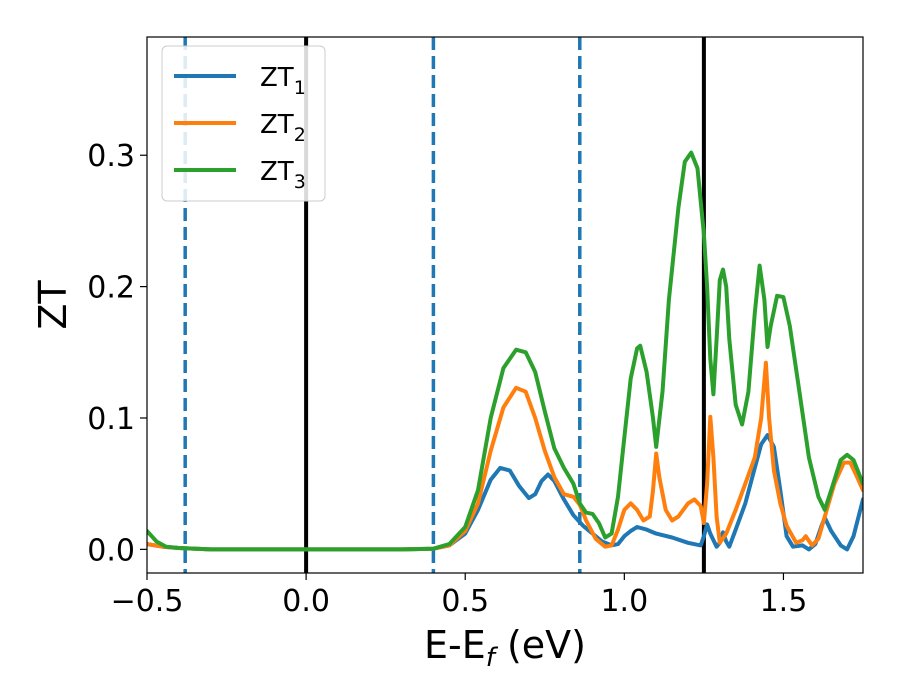 The image size is (900, 700). I want to click on legend-label-zt1: ZT1, so click(283, 81).